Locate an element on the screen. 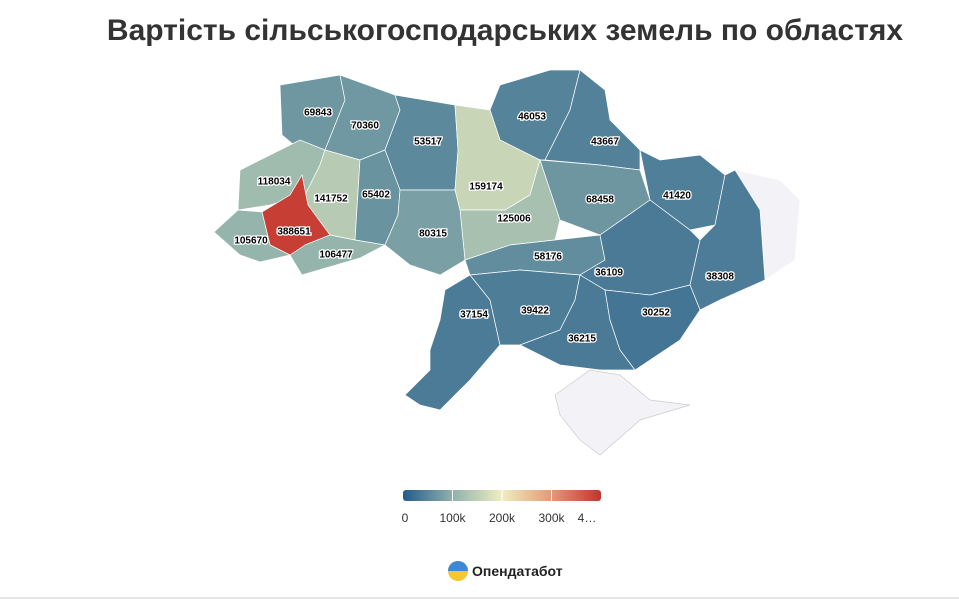 Image resolution: width=959 pixels, height=606 pixels. value-label: 118034 is located at coordinates (274, 182).